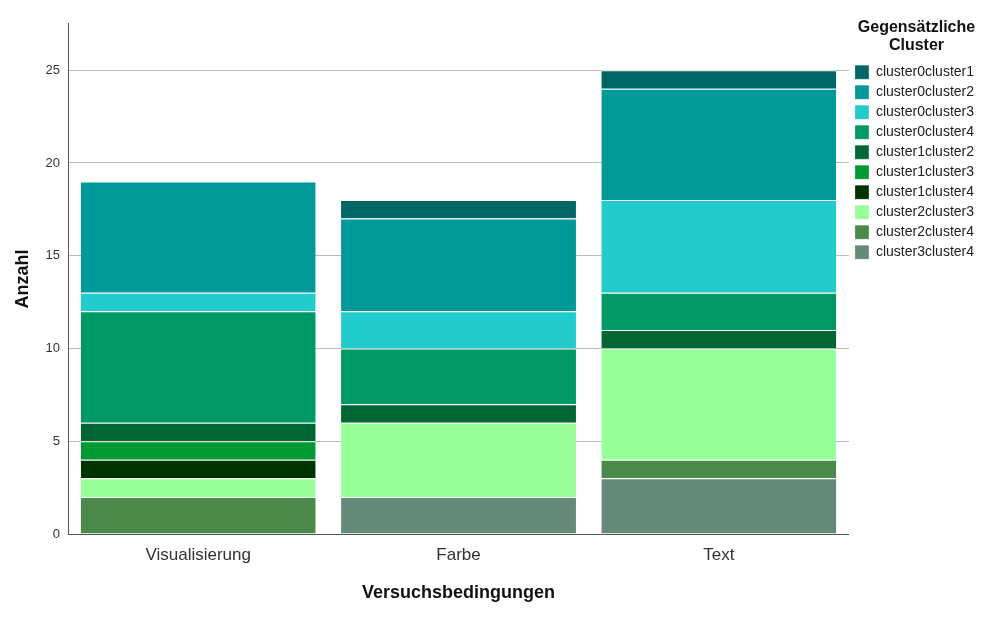  What do you see at coordinates (925, 151) in the screenshot?
I see `legend-label: cluster1cluster2` at bounding box center [925, 151].